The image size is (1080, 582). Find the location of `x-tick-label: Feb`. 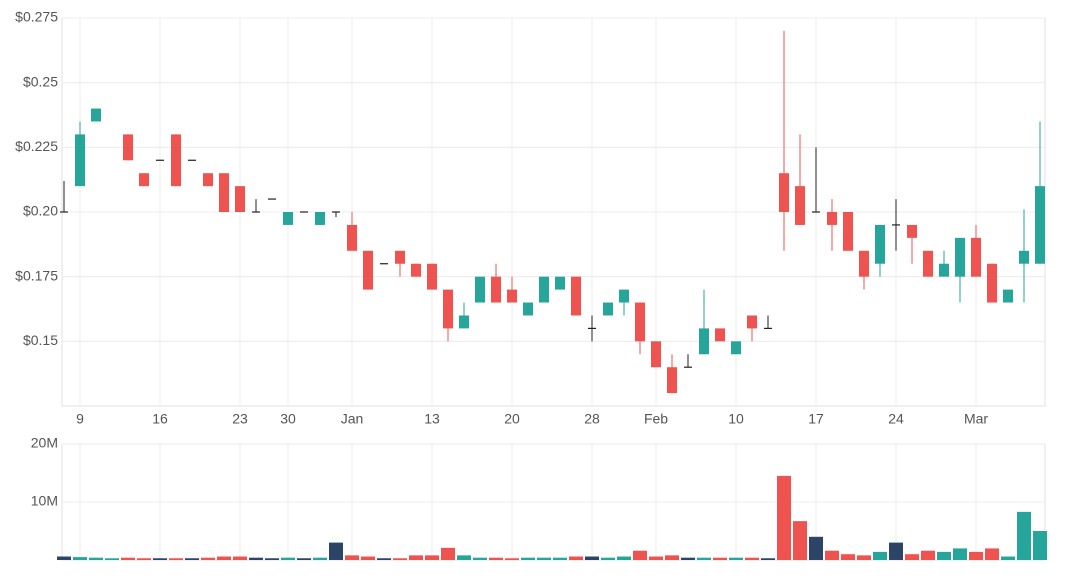

x-tick-label: Feb is located at coordinates (656, 419).